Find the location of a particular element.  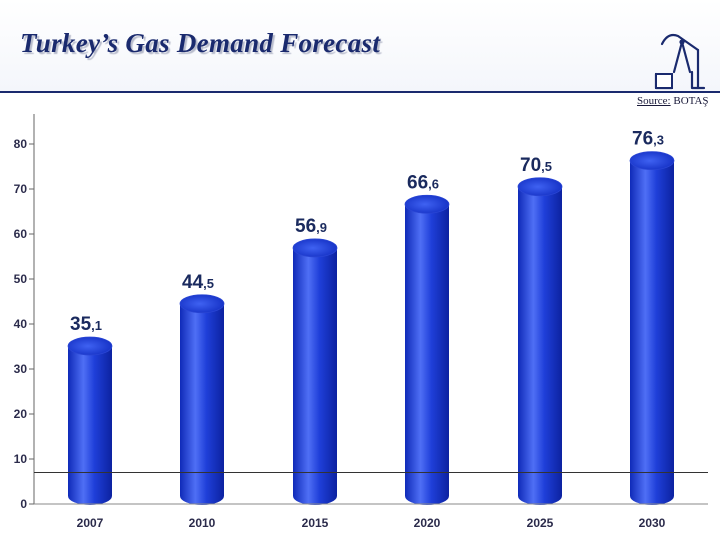

x-tick-label: 2015 is located at coordinates (315, 523).